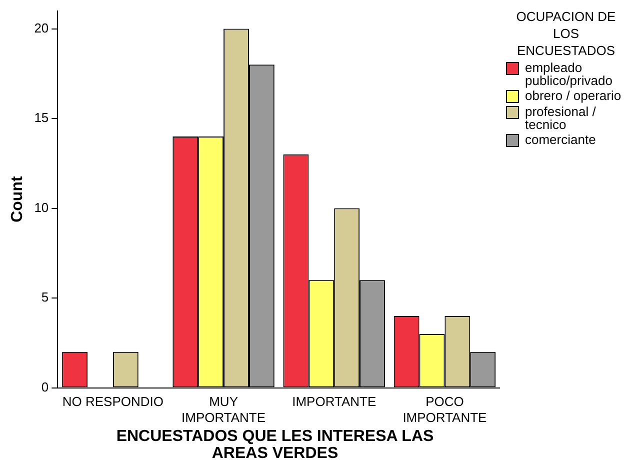 This screenshot has width=626, height=464. I want to click on y-tick-label: 0, so click(45, 386).